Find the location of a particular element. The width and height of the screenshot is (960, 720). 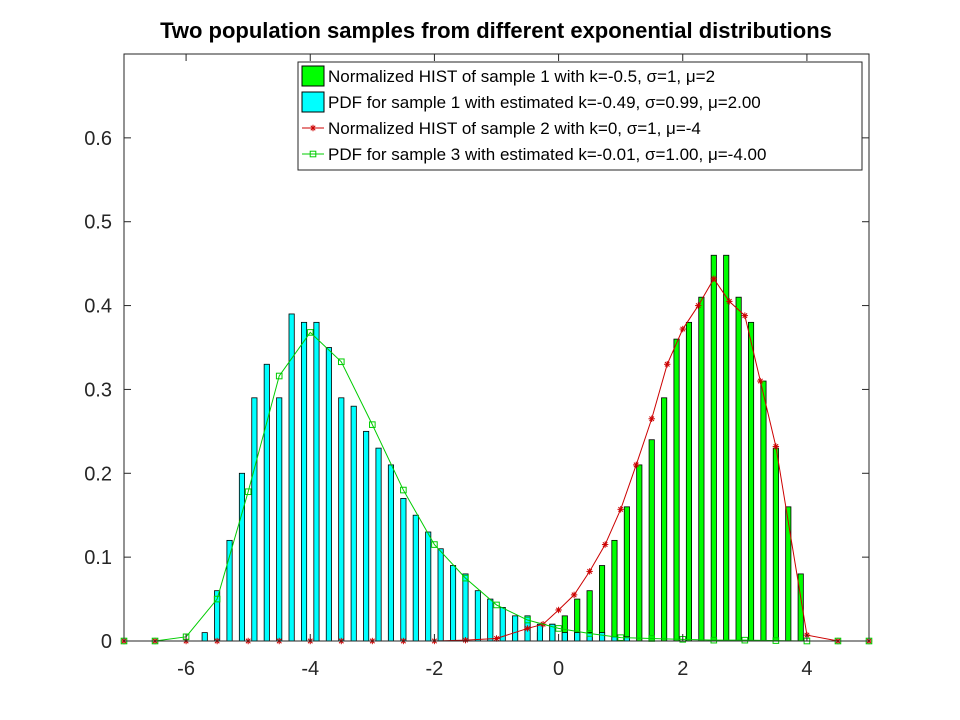

y-tick-label: 0 is located at coordinates (106, 642).